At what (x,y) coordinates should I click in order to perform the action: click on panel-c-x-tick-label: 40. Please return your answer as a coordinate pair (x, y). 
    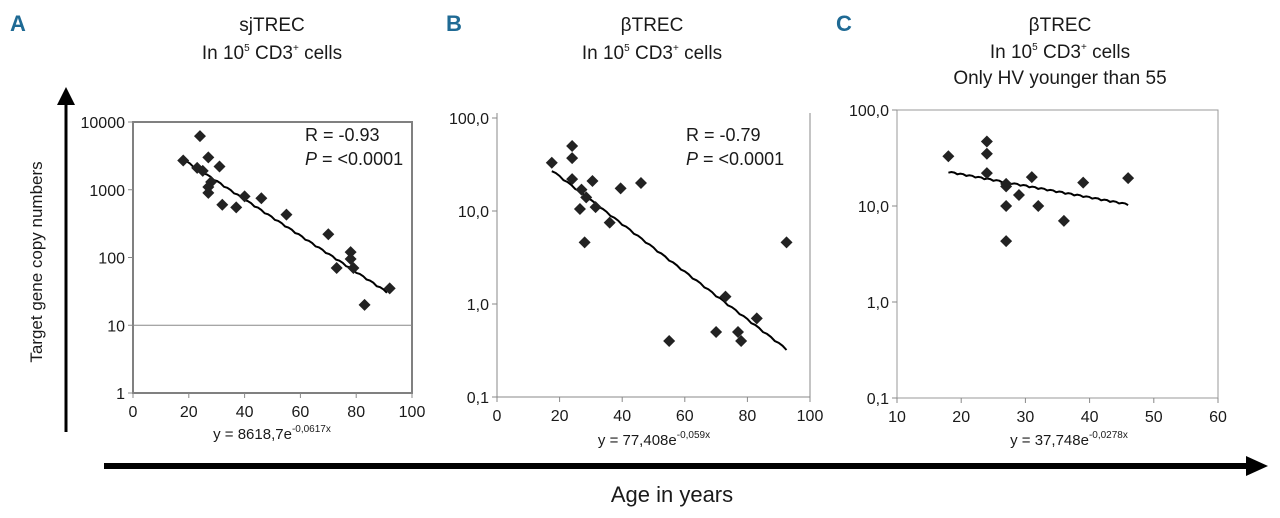
    Looking at the image, I should click on (1090, 417).